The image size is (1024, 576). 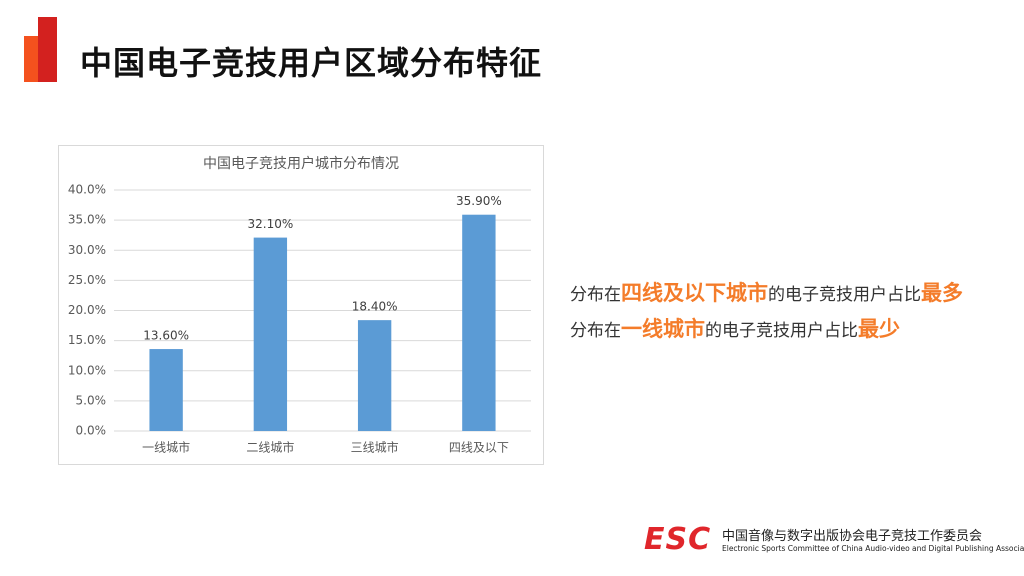 I want to click on data-label: 13.60%, so click(x=166, y=336).